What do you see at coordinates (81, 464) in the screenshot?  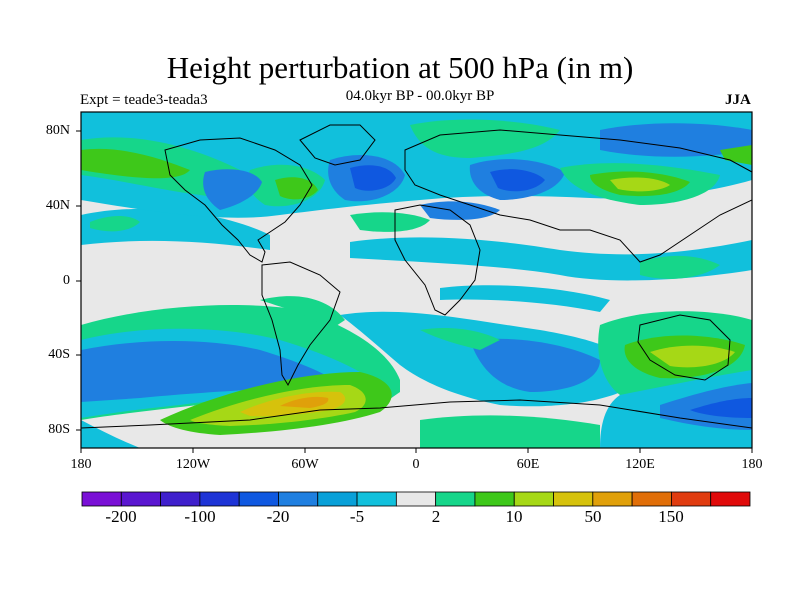 I see `lon-label-180-west: 180` at bounding box center [81, 464].